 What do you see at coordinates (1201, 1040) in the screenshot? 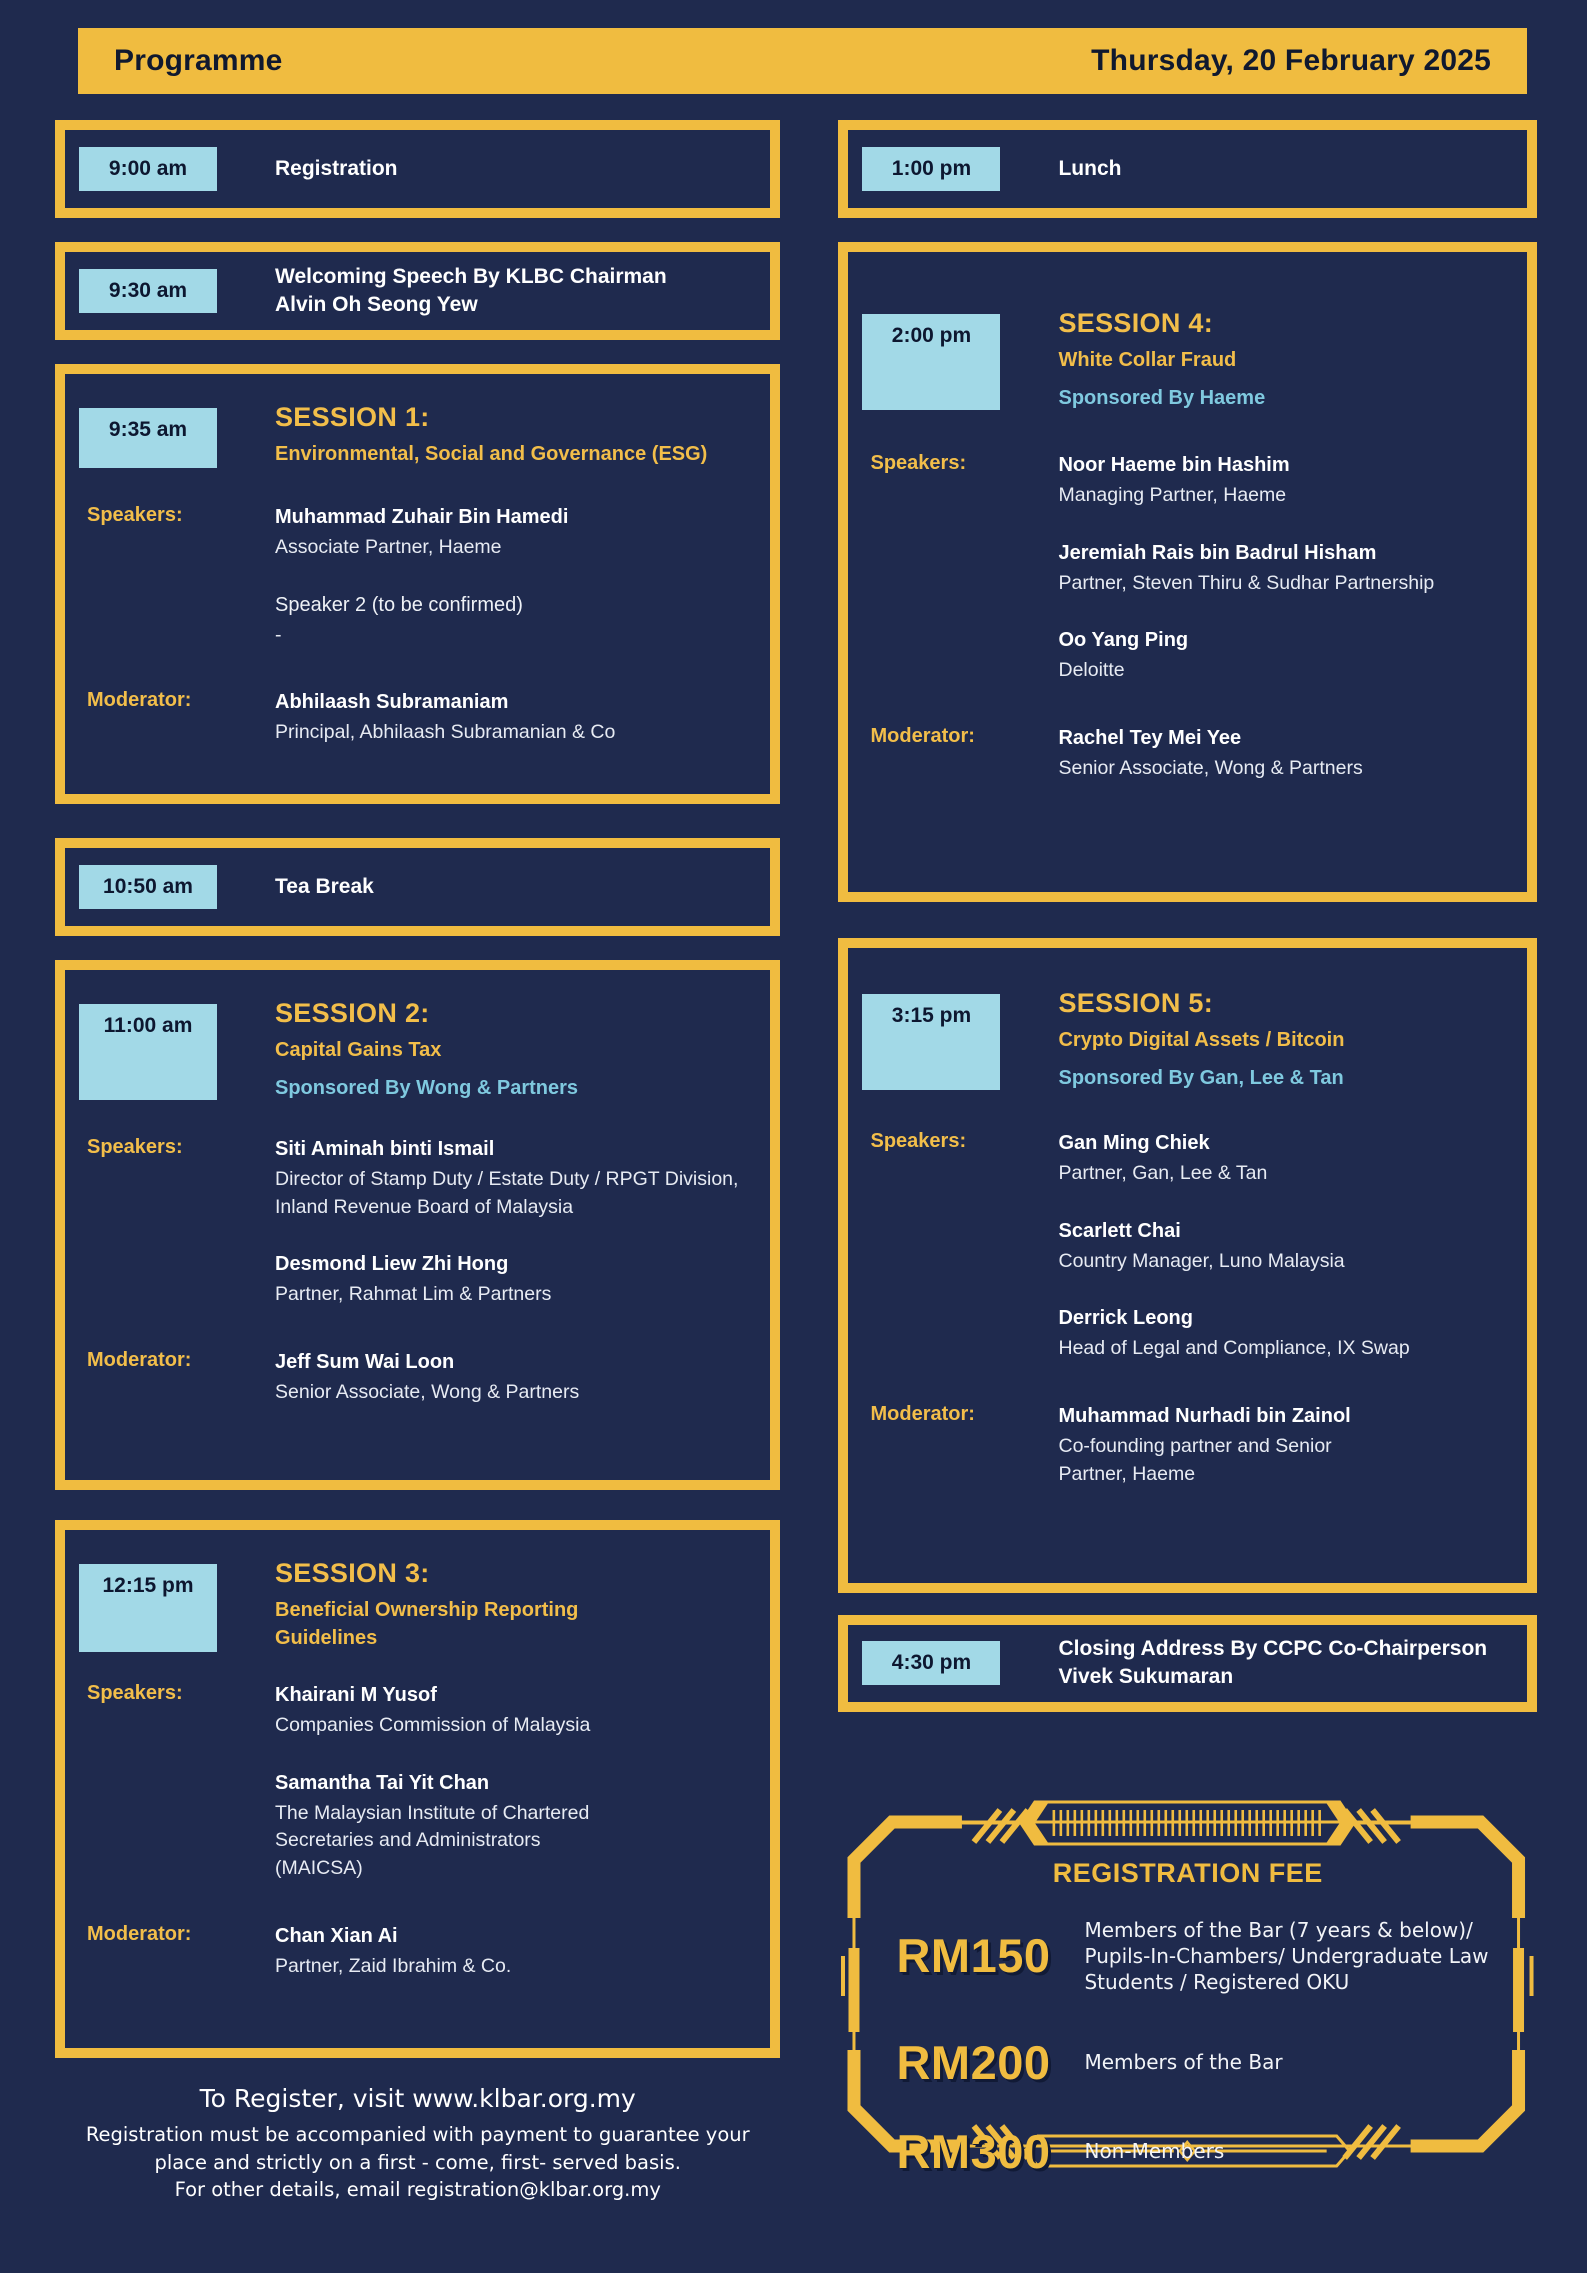
I see `session-topic: Crypto Digital Assets / Bitcoin` at bounding box center [1201, 1040].